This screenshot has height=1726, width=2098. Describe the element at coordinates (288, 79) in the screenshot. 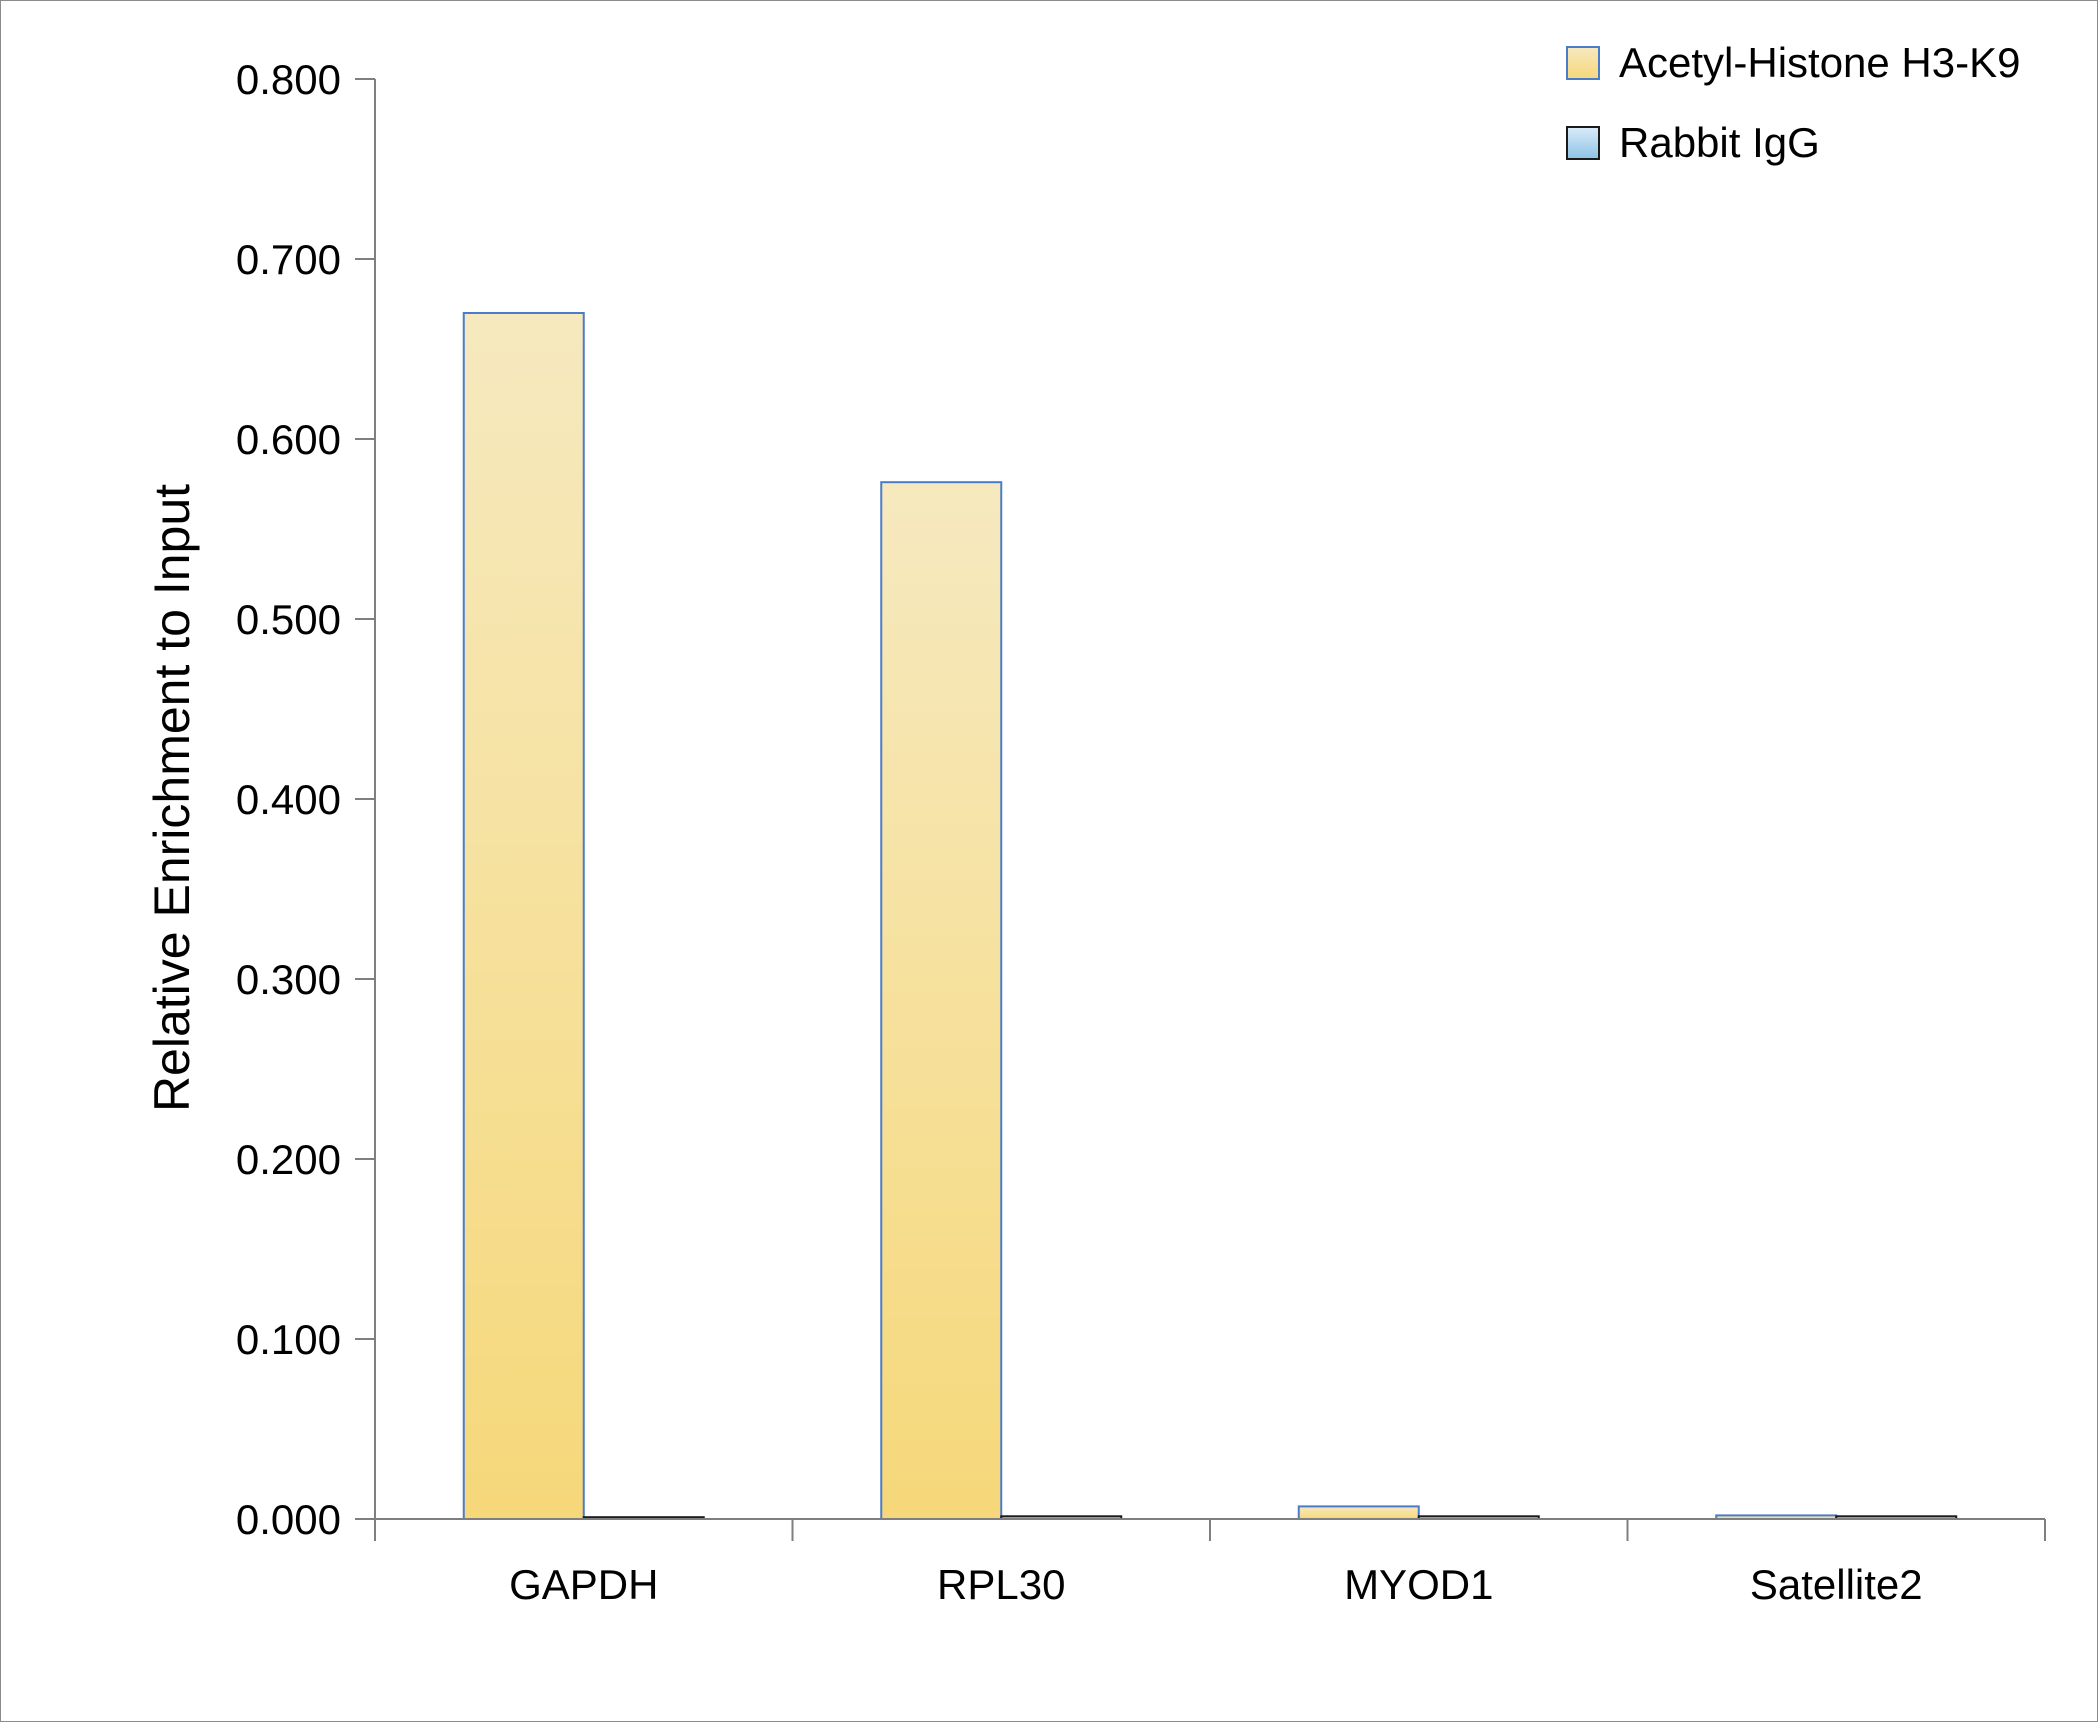

I see `y-tick-label: 0.800` at that location.